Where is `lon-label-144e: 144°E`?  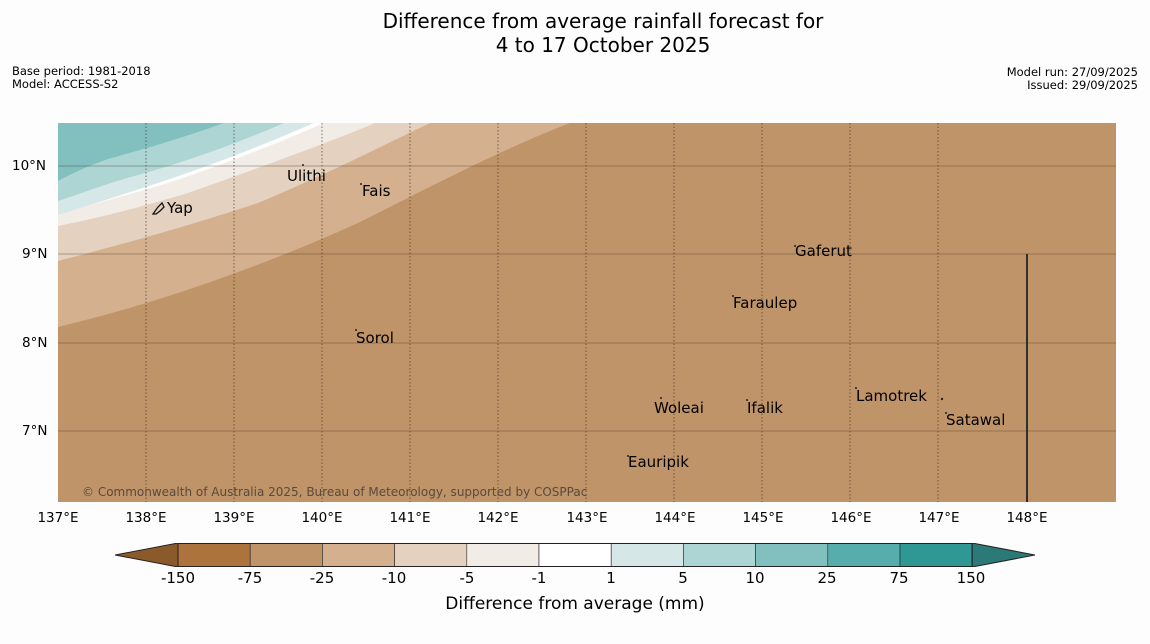
lon-label-144e: 144°E is located at coordinates (675, 518).